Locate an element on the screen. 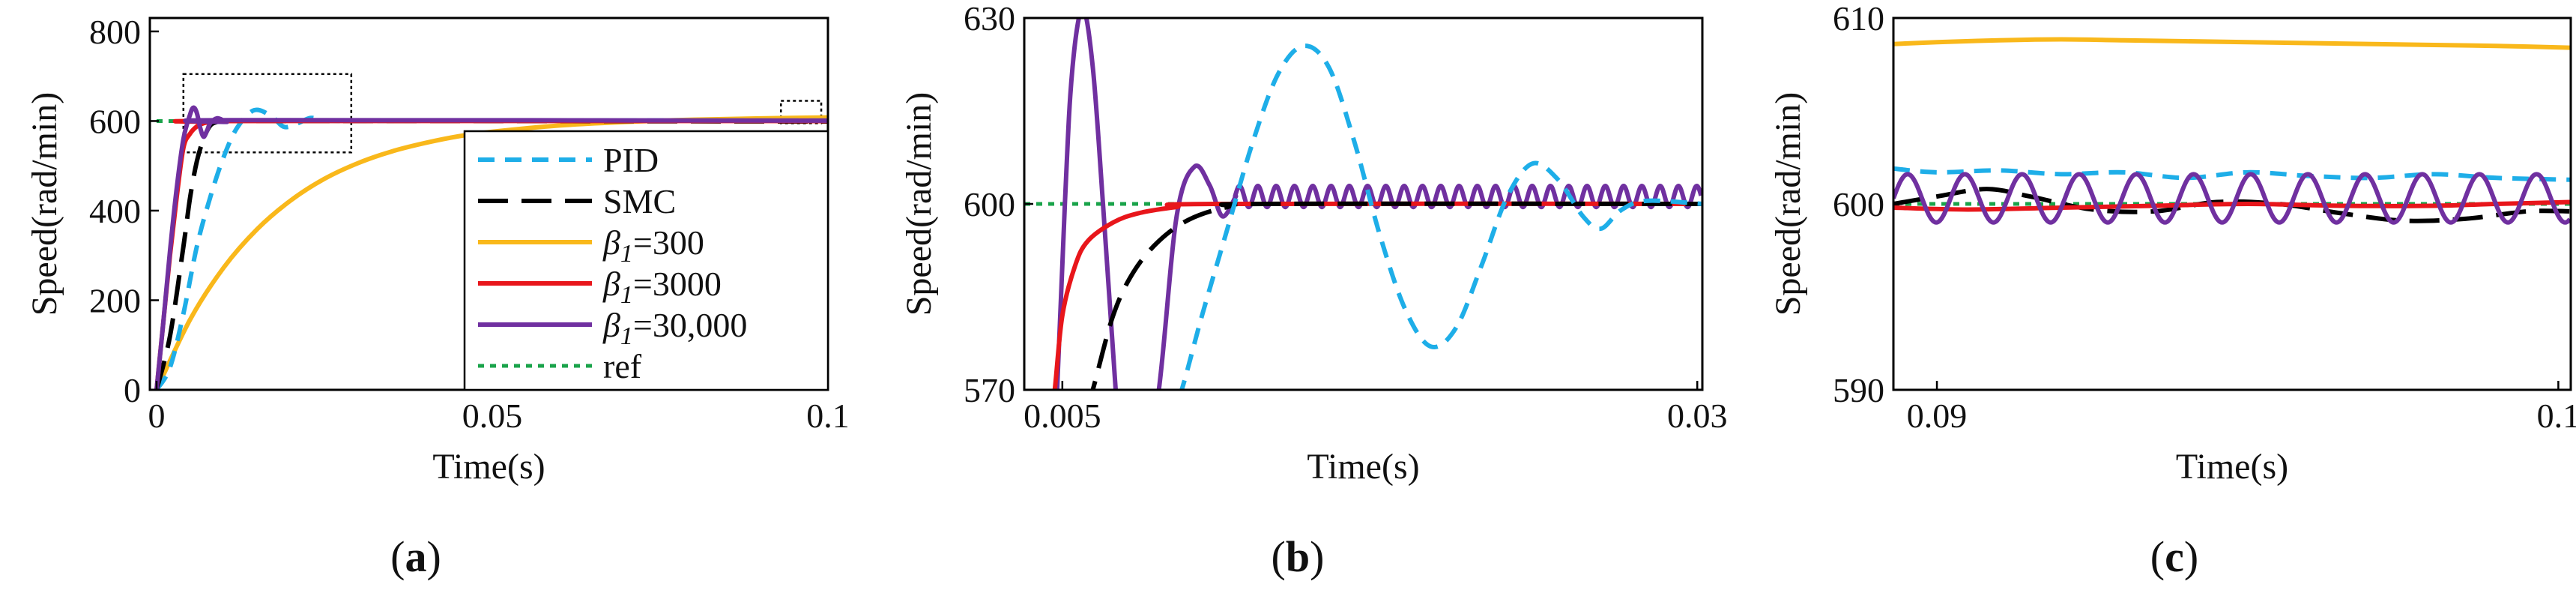 The image size is (2576, 593). x-tick-label: 0.005 is located at coordinates (1062, 416).